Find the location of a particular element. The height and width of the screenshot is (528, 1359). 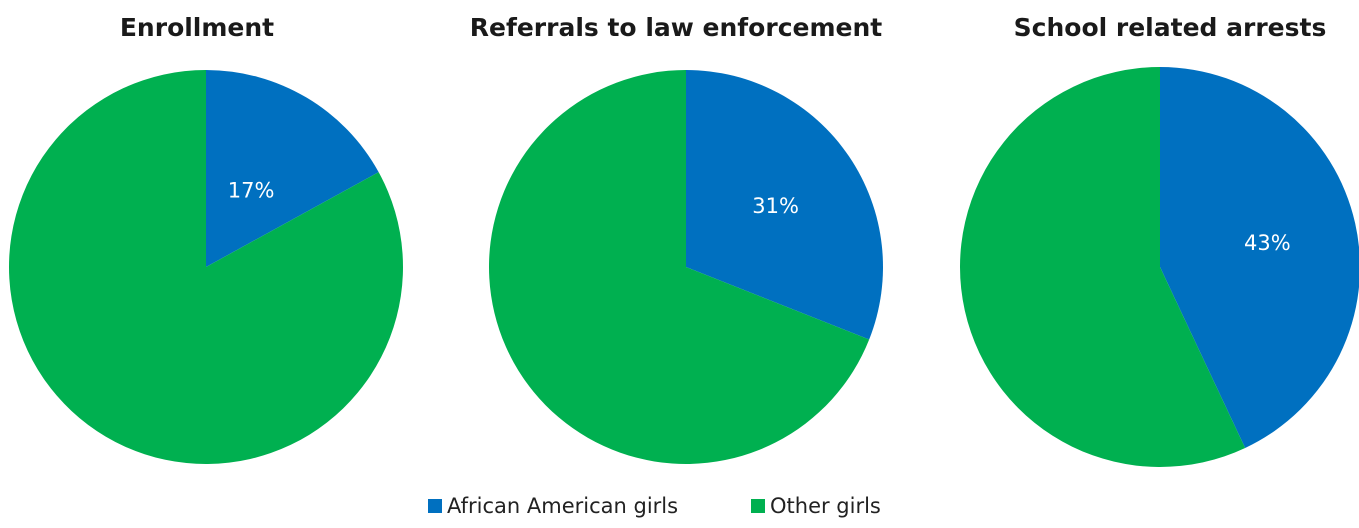

legend-label-african-american-girls: African American girls is located at coordinates (562, 506).